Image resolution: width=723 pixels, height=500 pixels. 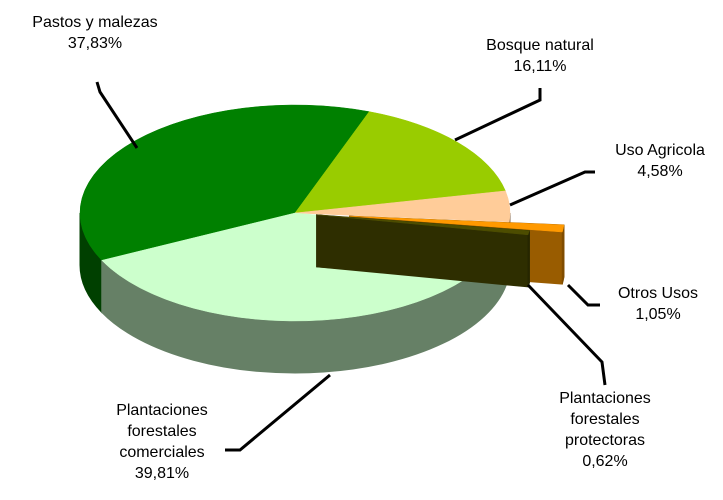 I want to click on slice-value: 1,05%, so click(x=658, y=314).